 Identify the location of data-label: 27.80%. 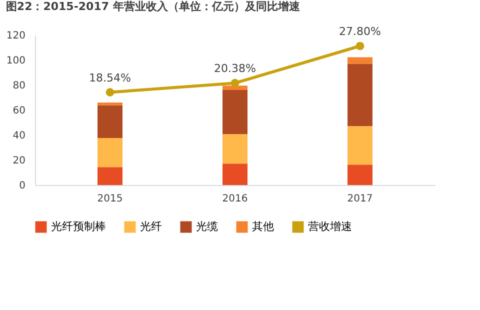
(360, 31).